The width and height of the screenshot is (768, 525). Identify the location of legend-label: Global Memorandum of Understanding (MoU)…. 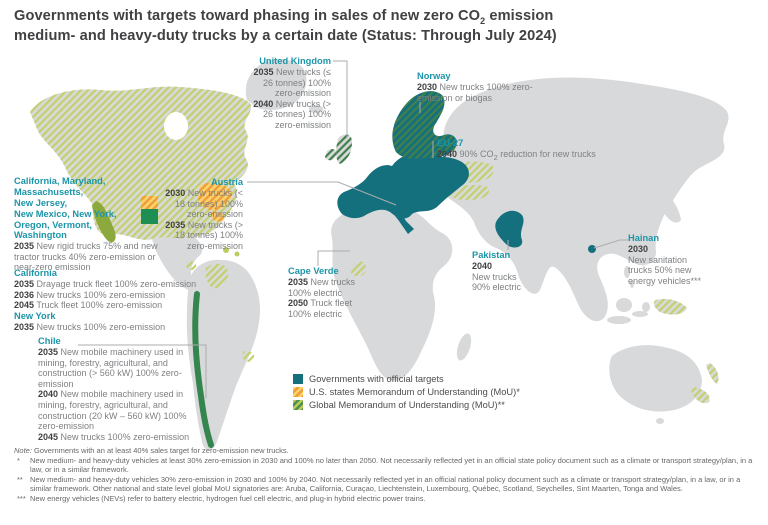
(407, 405).